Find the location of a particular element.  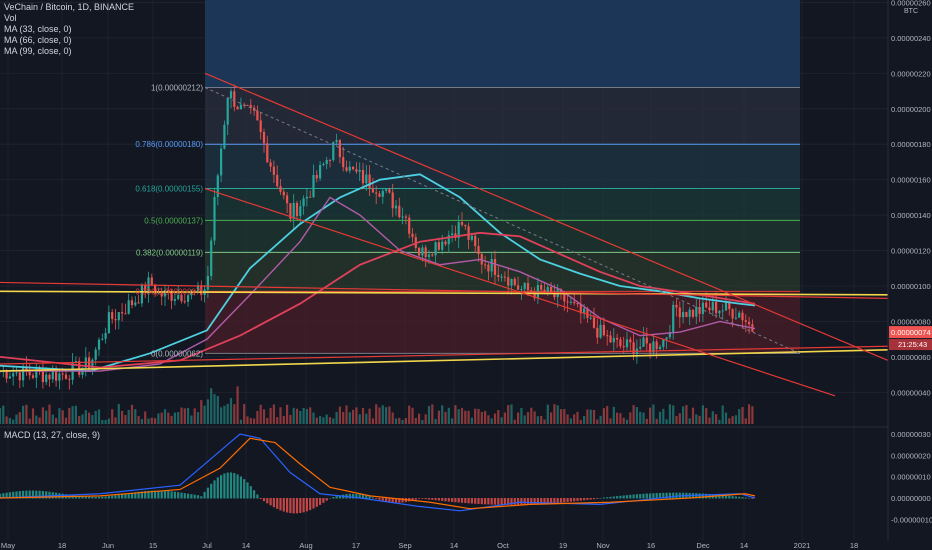

time-tick-label: Nov is located at coordinates (603, 545).